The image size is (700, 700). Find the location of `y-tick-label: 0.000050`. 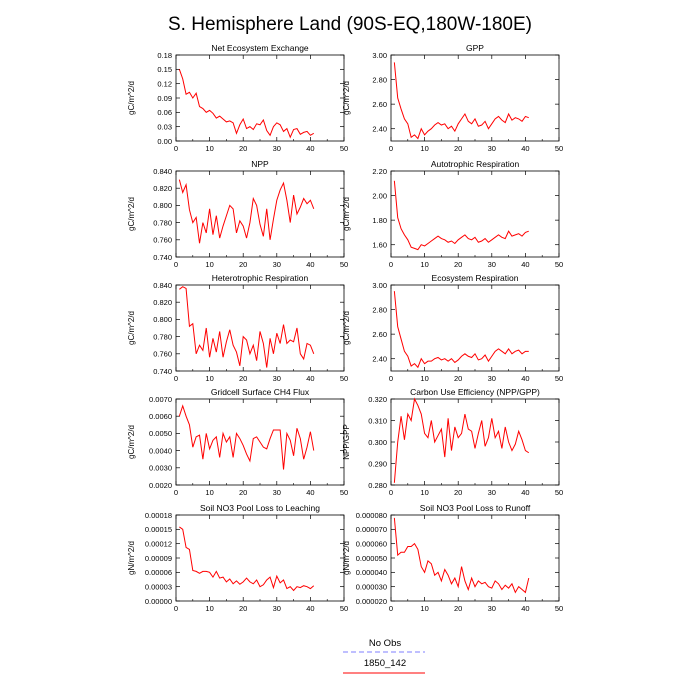

y-tick-label: 0.000050 is located at coordinates (371, 558).